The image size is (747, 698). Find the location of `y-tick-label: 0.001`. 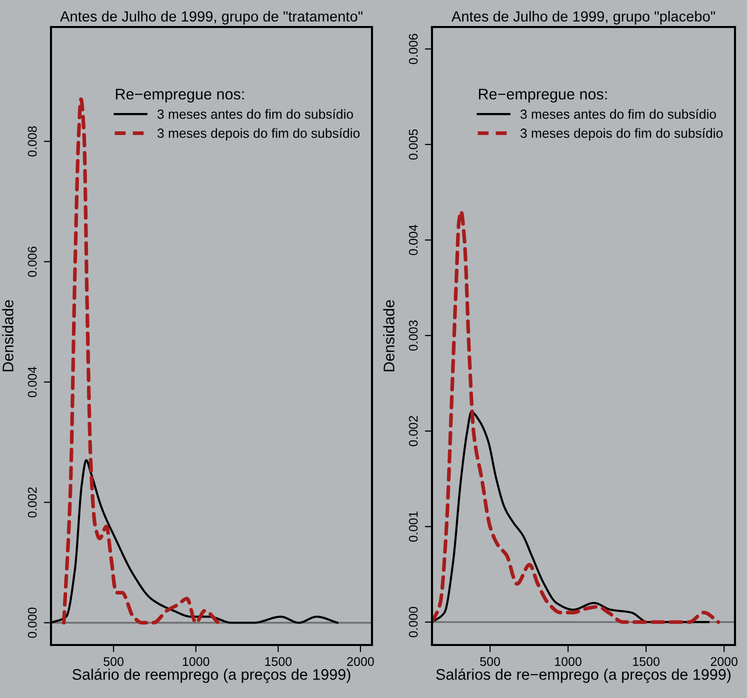

y-tick-label: 0.001 is located at coordinates (413, 527).